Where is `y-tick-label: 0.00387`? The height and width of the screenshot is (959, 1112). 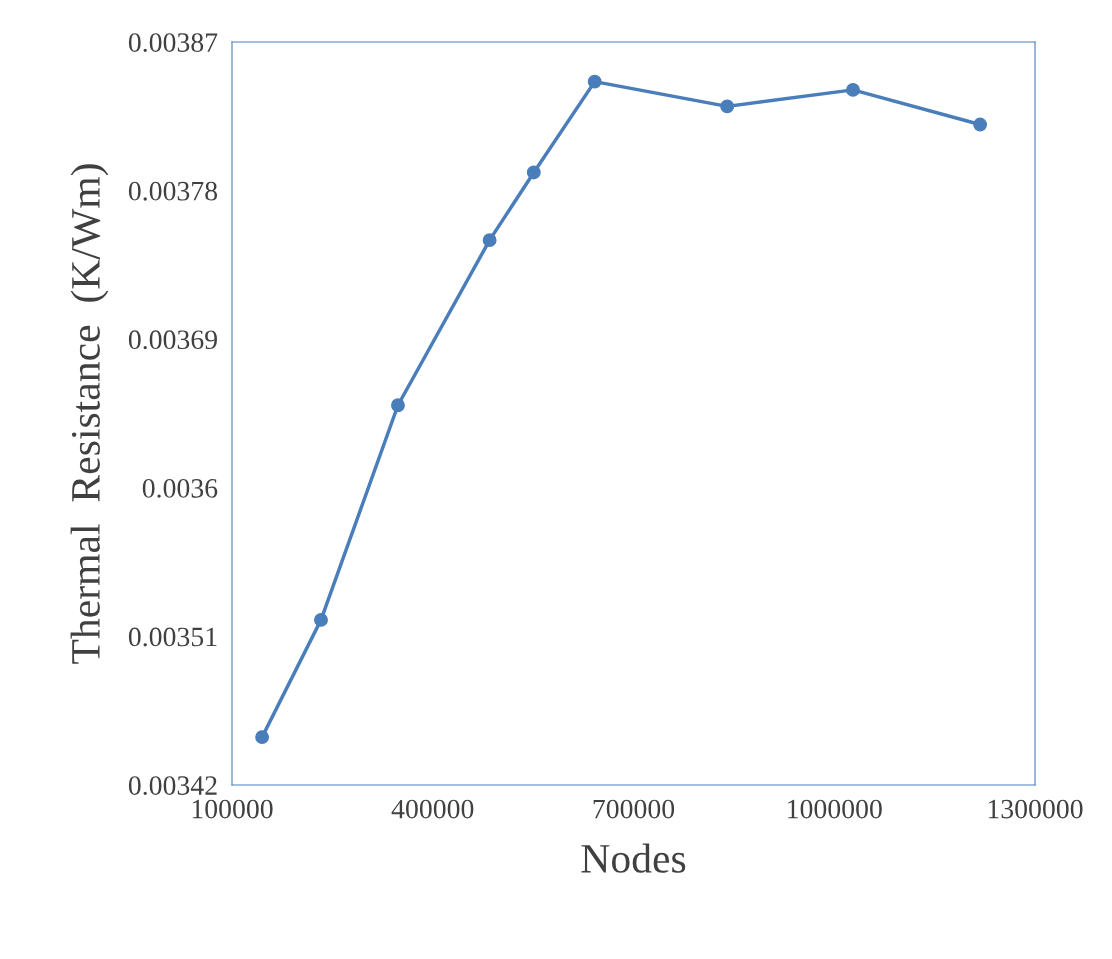
y-tick-label: 0.00387 is located at coordinates (173, 43).